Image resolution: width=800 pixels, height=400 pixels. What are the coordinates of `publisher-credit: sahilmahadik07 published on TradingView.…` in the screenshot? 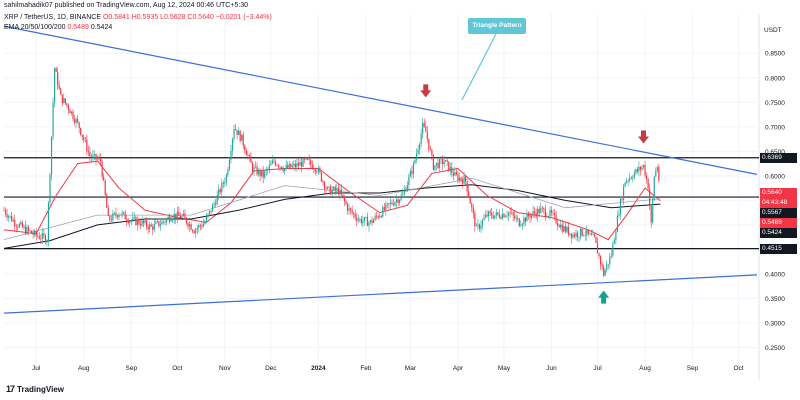 It's located at (126, 5).